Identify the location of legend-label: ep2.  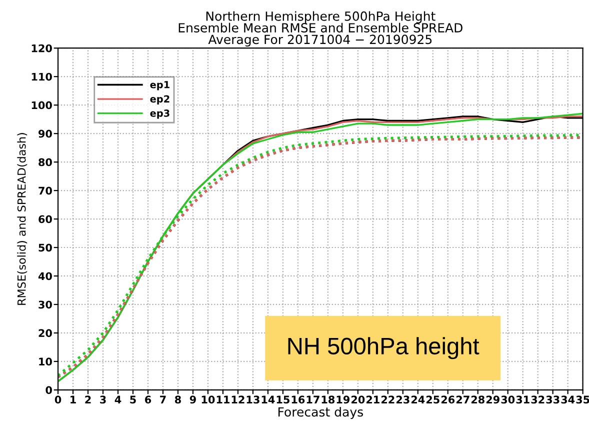
(160, 99).